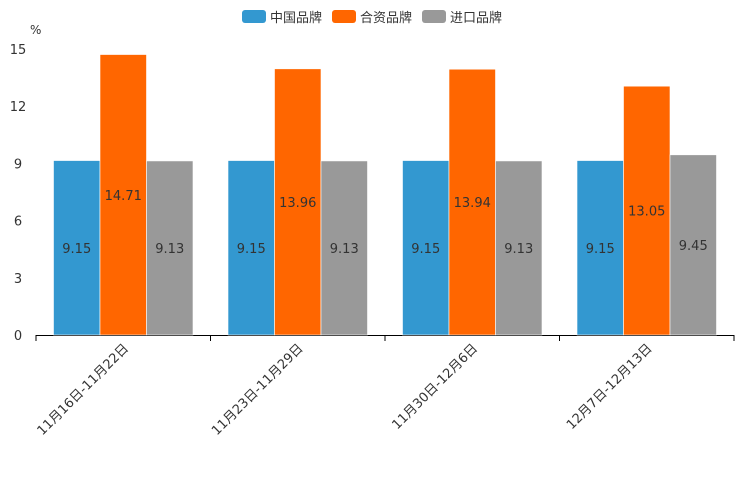  I want to click on legend-item-joint-venture: 合资品牌, so click(371, 16).